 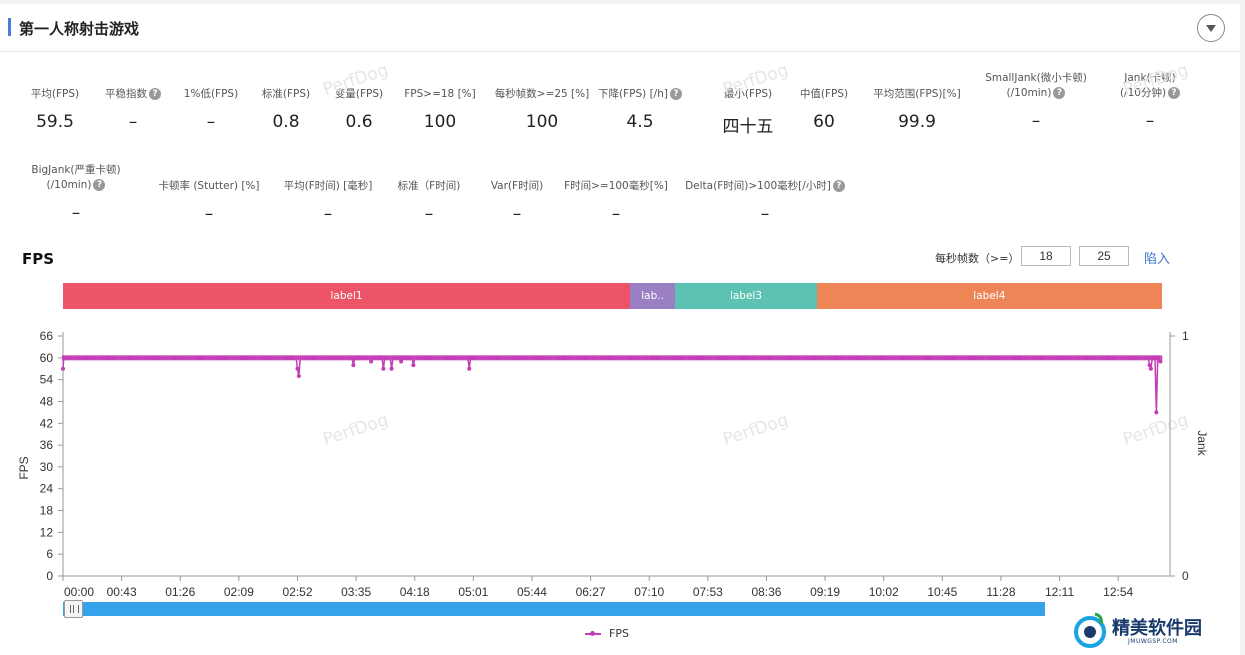 I want to click on metric-row2-5: F时间>=100毫秒[%] –, so click(x=616, y=201).